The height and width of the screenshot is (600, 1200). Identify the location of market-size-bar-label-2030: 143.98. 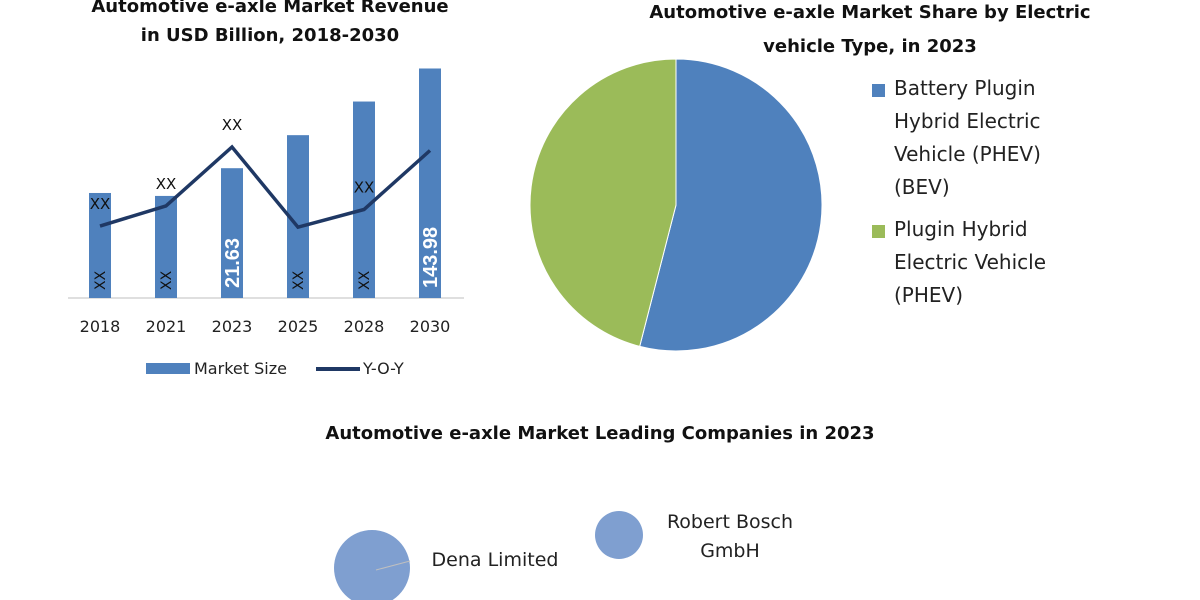
(431, 257).